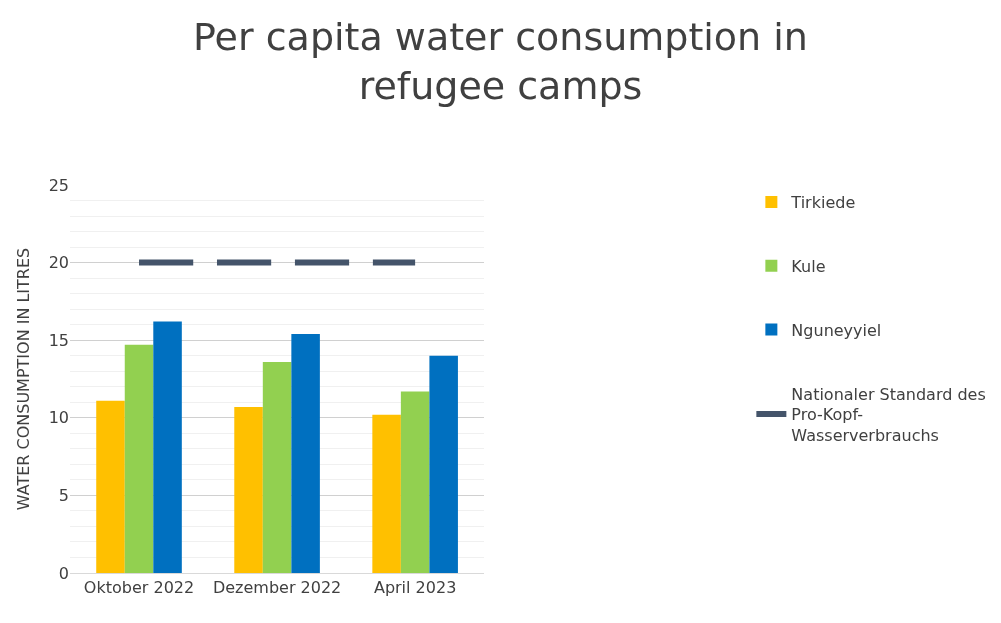 Image resolution: width=1001 pixels, height=623 pixels. I want to click on x-tick-label: Dezember 2022, so click(277, 588).